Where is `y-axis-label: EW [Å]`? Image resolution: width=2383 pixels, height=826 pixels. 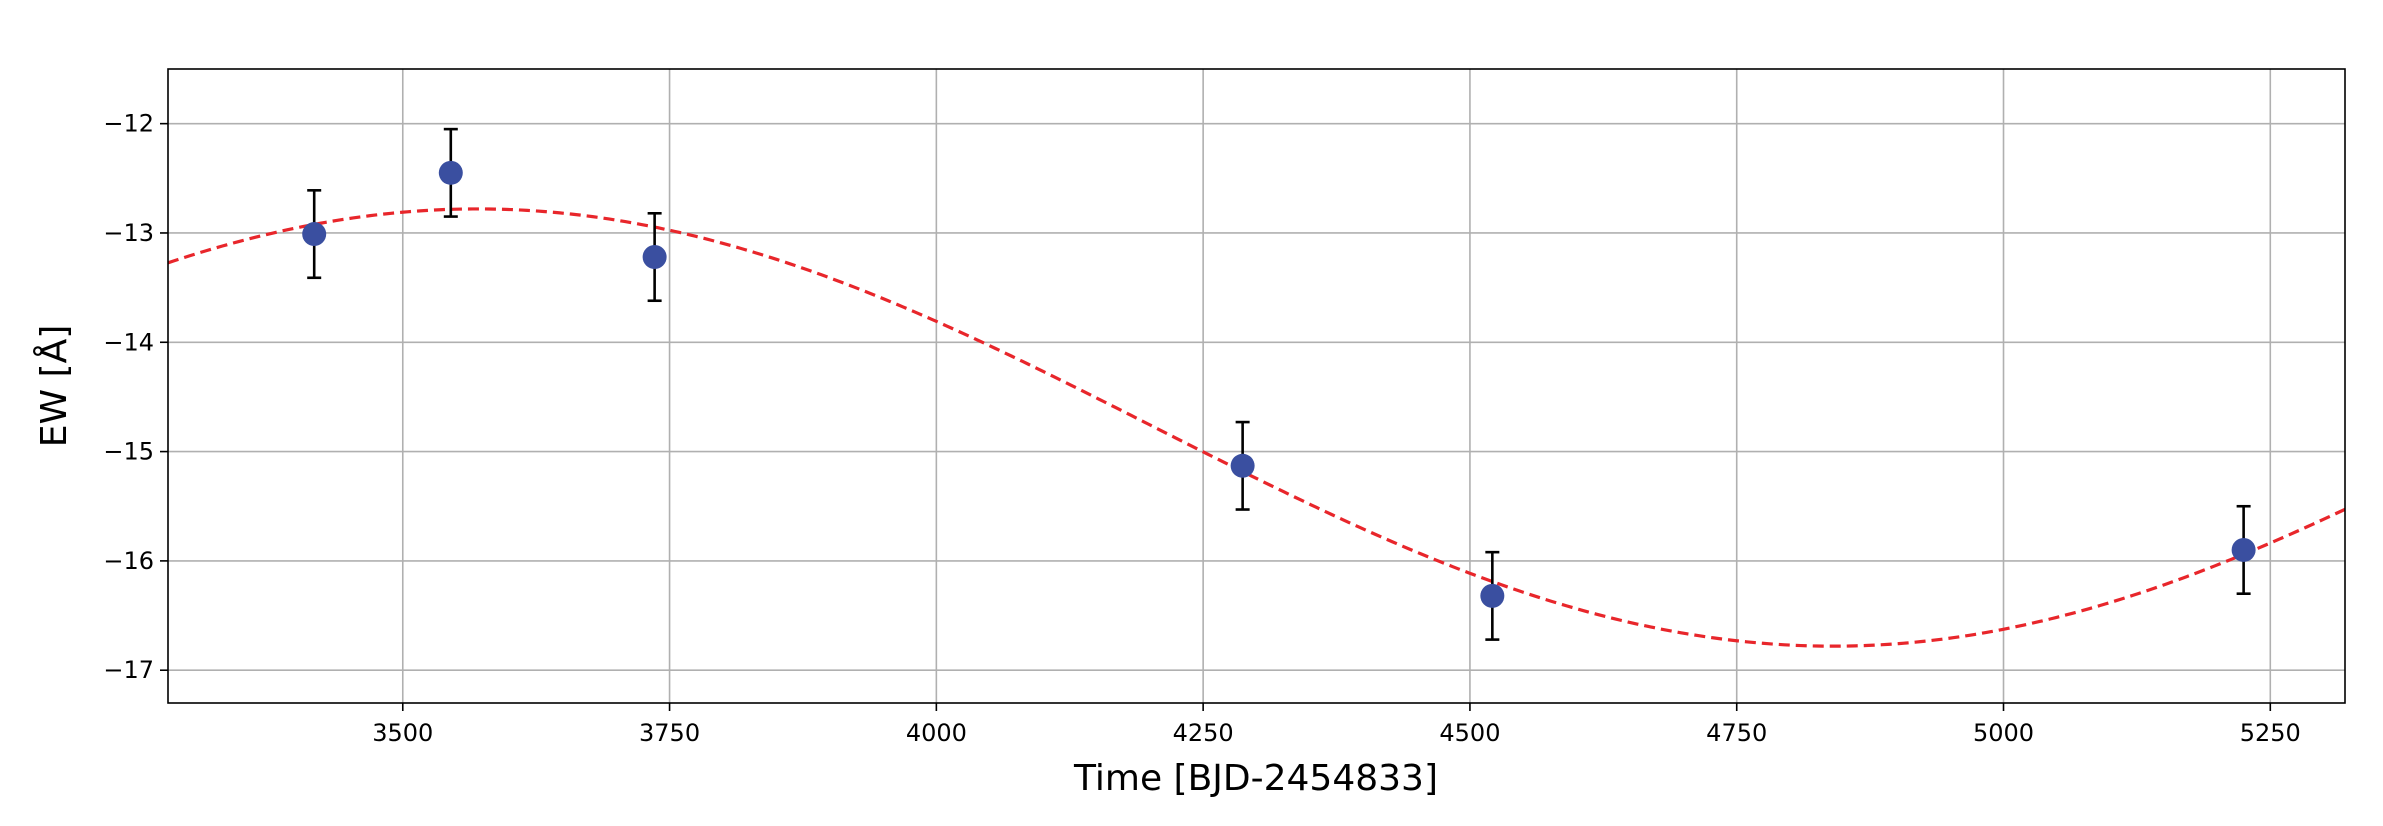
y-axis-label: EW [Å] is located at coordinates (53, 386).